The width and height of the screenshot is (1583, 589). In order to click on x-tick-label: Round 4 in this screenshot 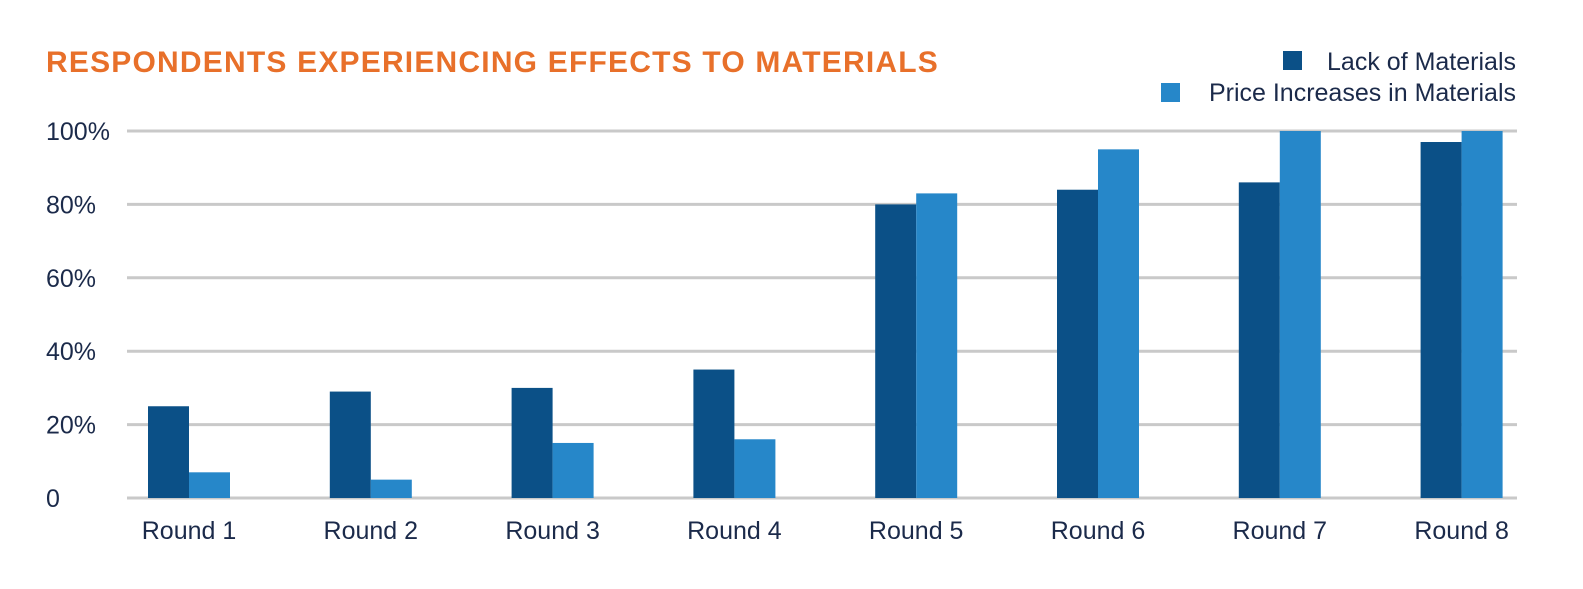, I will do `click(734, 531)`.